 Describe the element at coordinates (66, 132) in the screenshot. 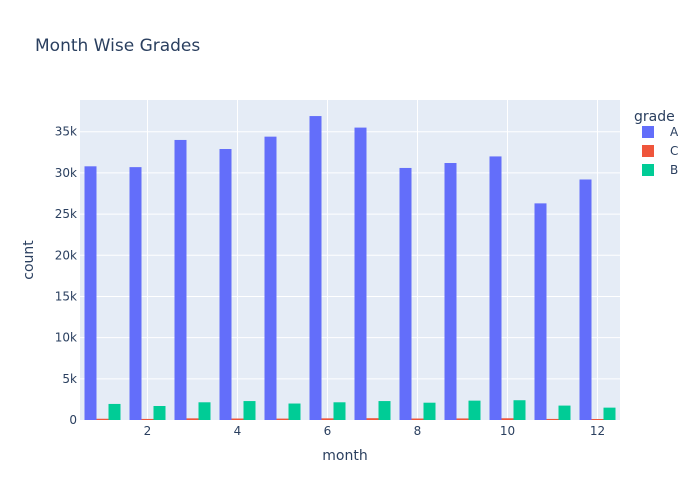

I see `y-tick-label: 35k` at that location.